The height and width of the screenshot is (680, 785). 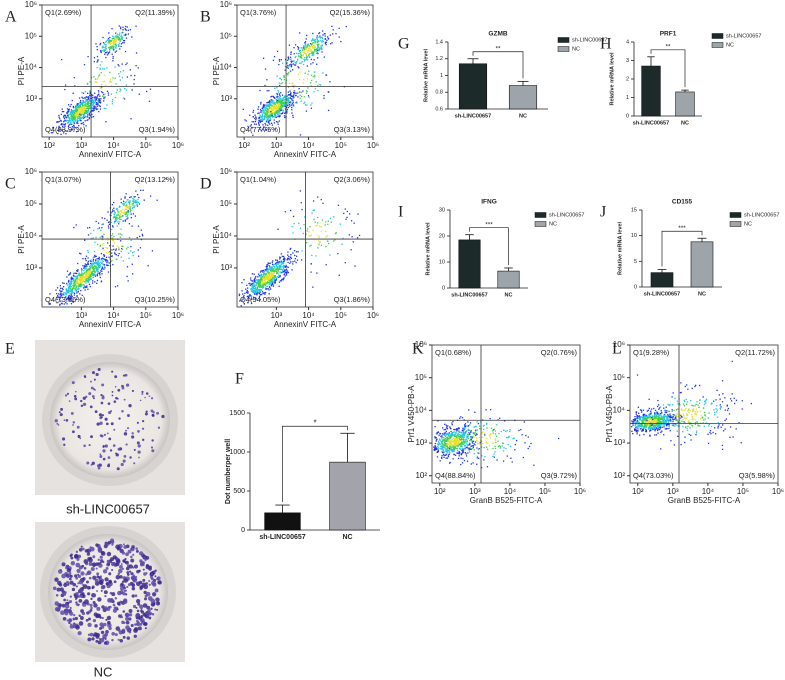 What do you see at coordinates (155, 12) in the screenshot?
I see `quadrant-label: Q2(11.39%)` at bounding box center [155, 12].